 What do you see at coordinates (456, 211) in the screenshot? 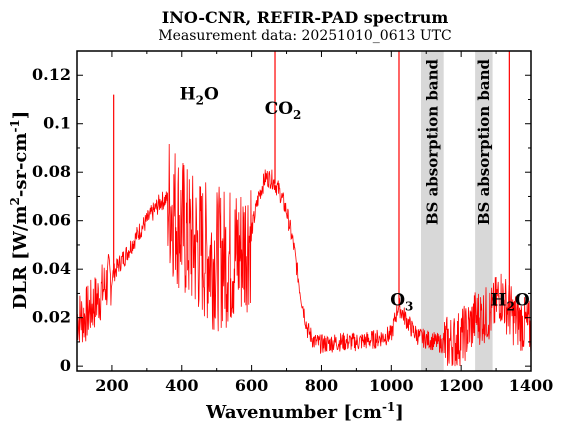
I see `absorption-bands: BS absorption band BS absorption band` at bounding box center [456, 211].